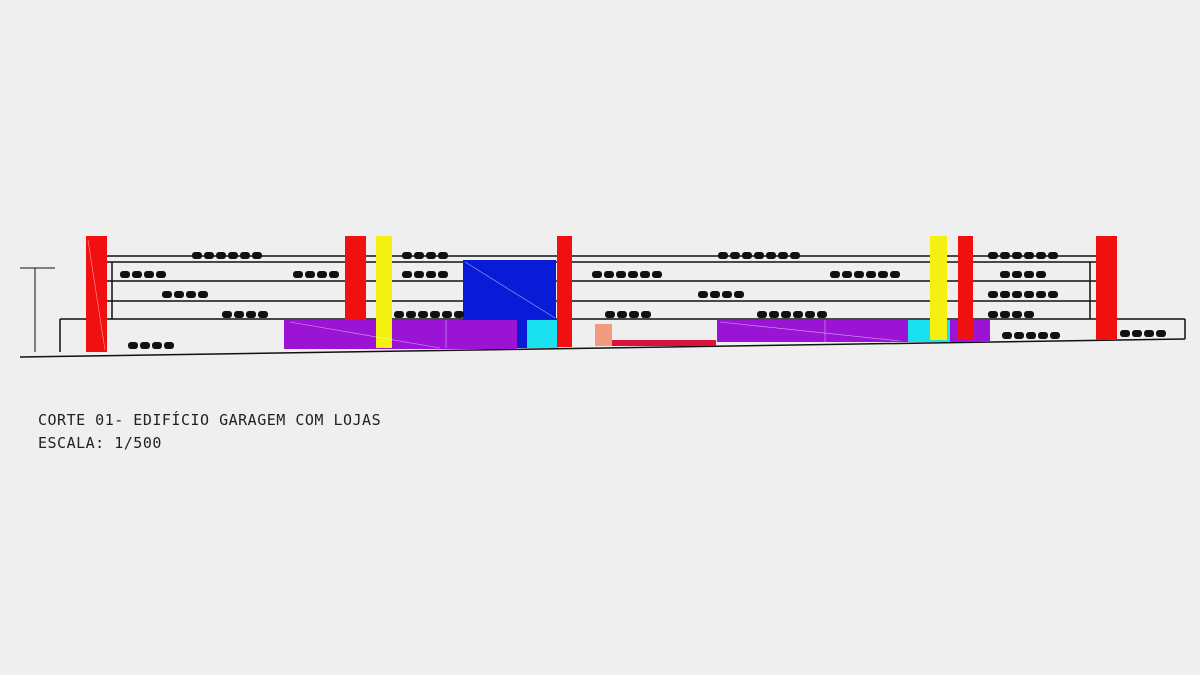  What do you see at coordinates (602, 348) in the screenshot?
I see `ground-line` at bounding box center [602, 348].